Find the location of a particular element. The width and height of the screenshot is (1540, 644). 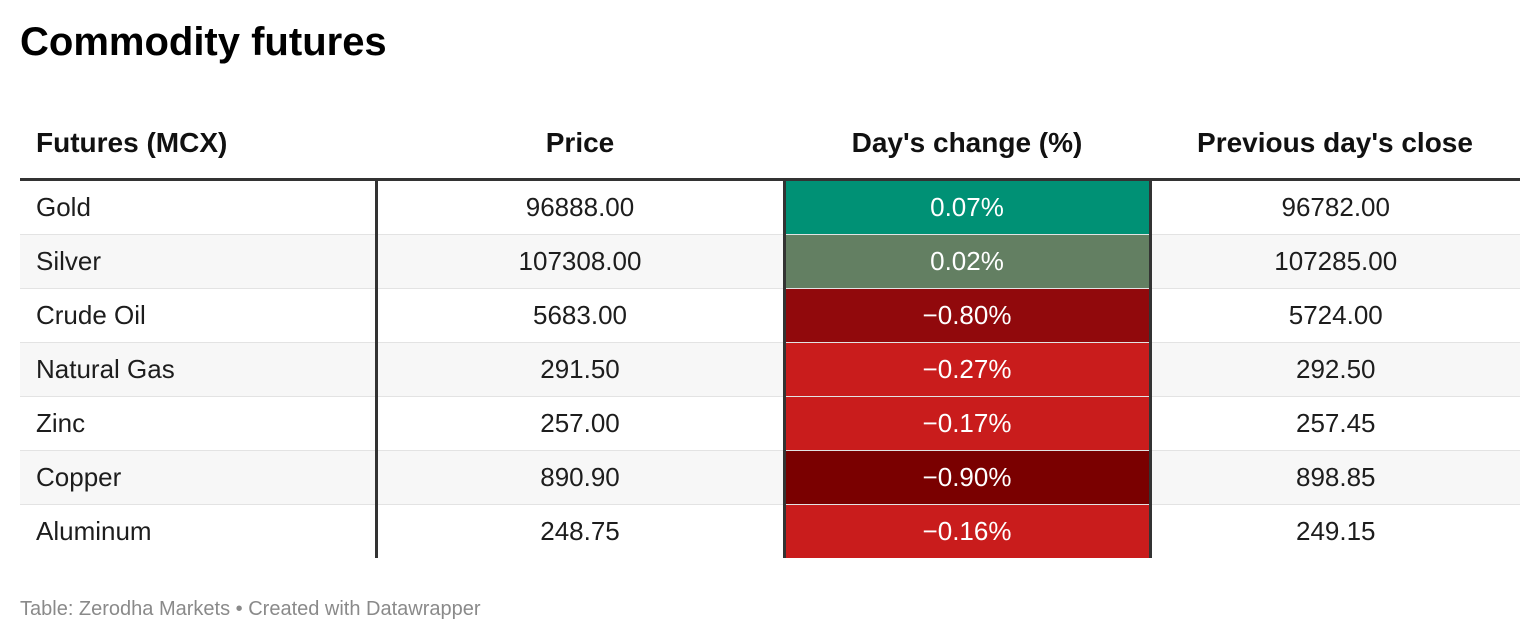

previous-close-cell: 249.15 is located at coordinates (1335, 531).